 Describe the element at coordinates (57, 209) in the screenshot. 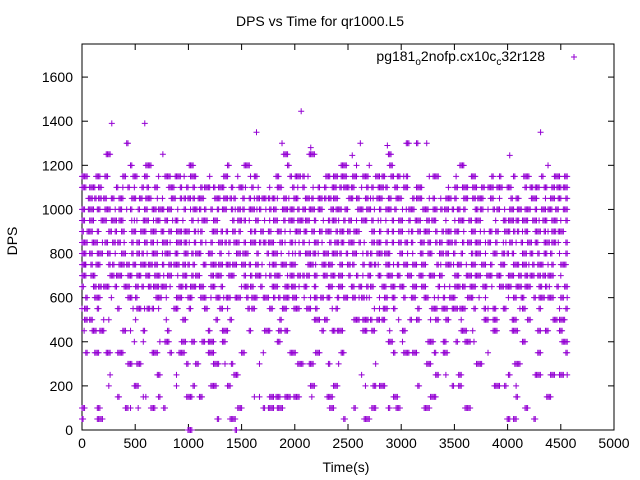

I see `y-tick-label: 1000` at that location.